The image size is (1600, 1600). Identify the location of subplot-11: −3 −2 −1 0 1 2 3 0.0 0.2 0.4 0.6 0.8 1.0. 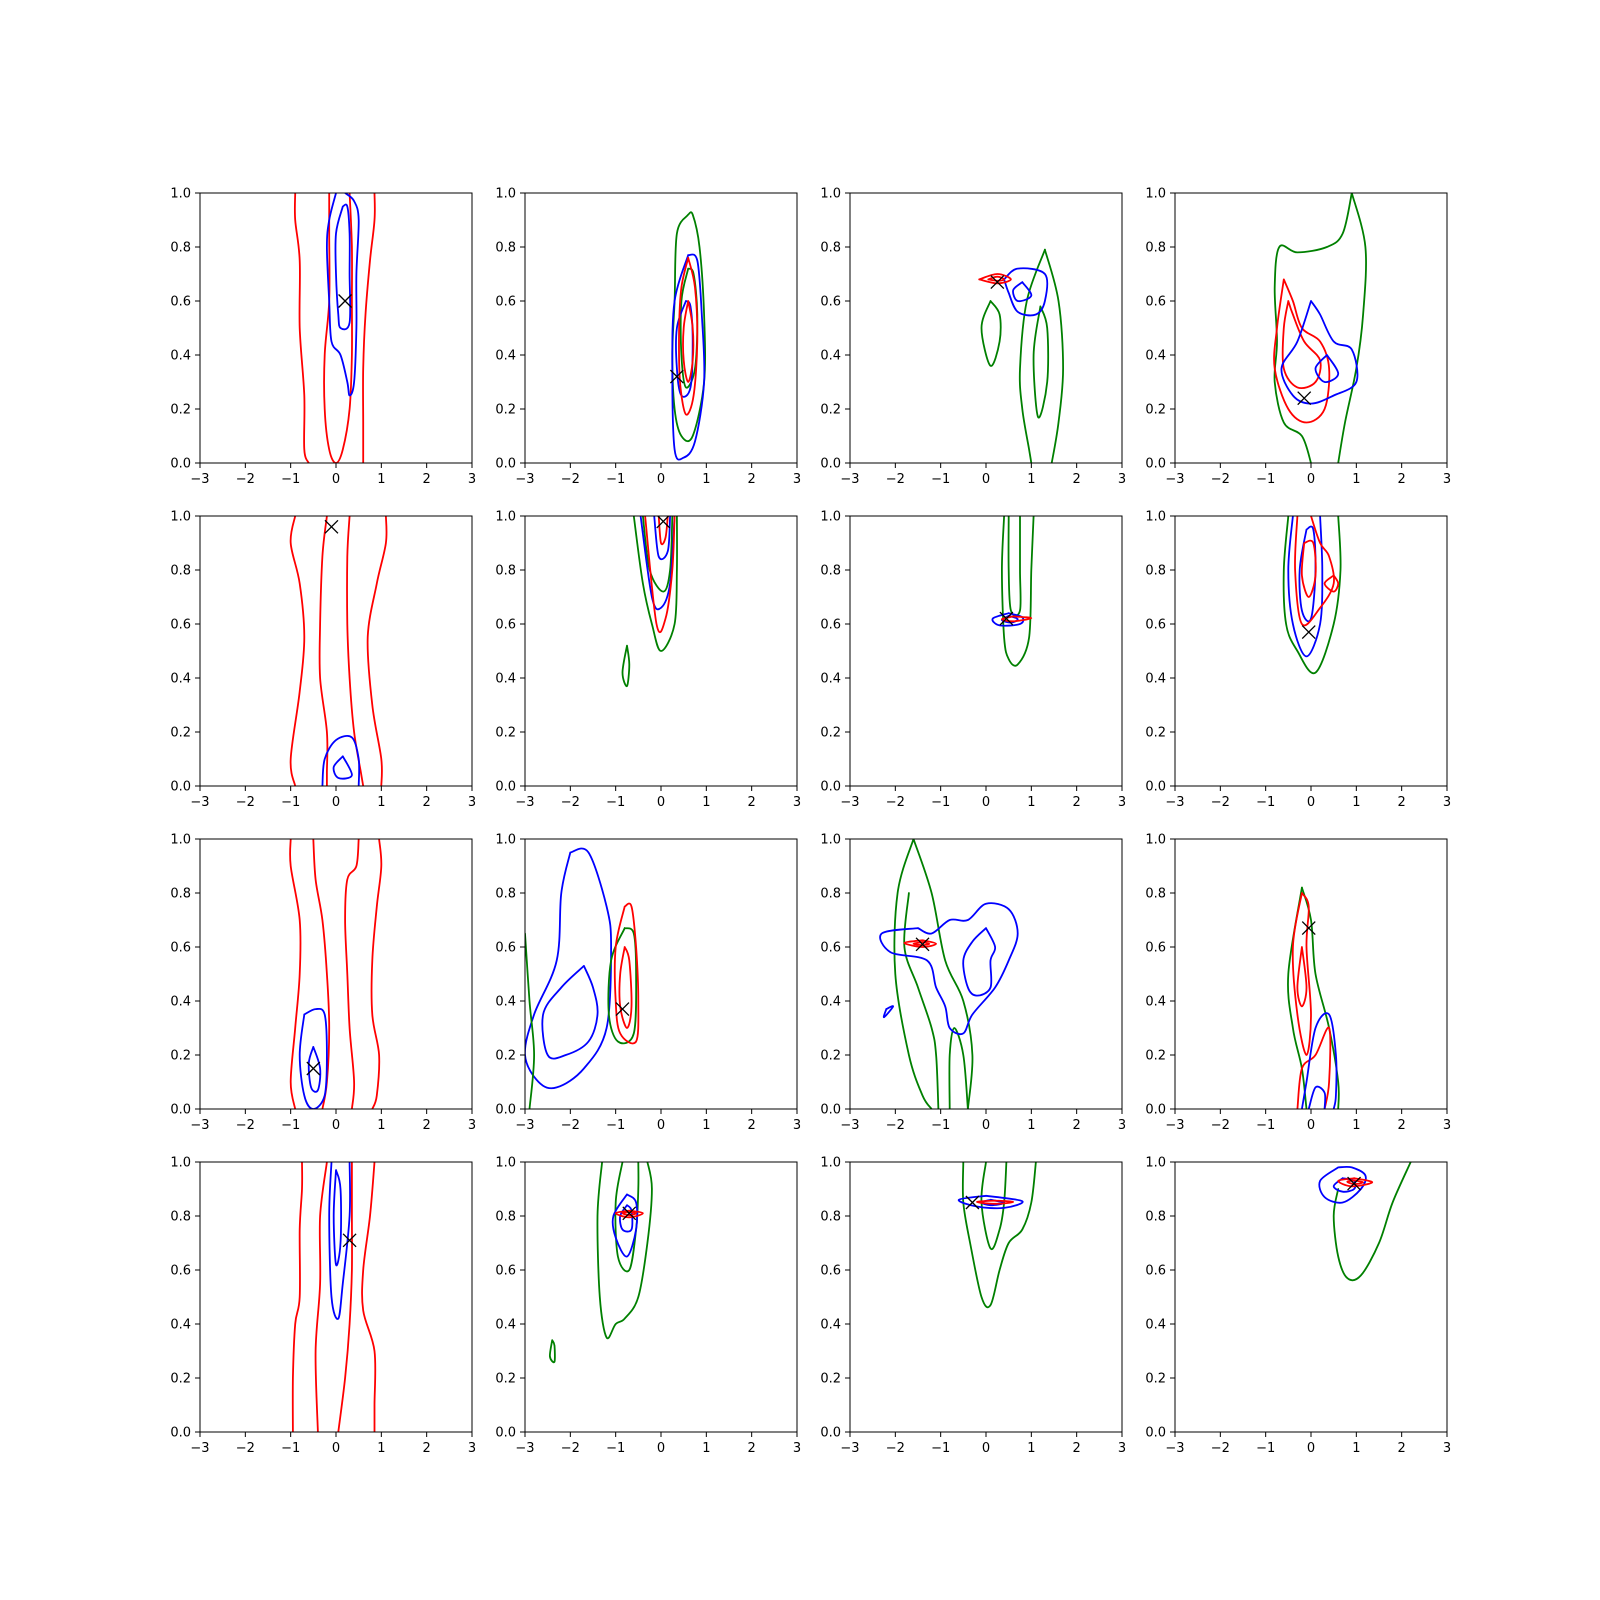
(973, 983).